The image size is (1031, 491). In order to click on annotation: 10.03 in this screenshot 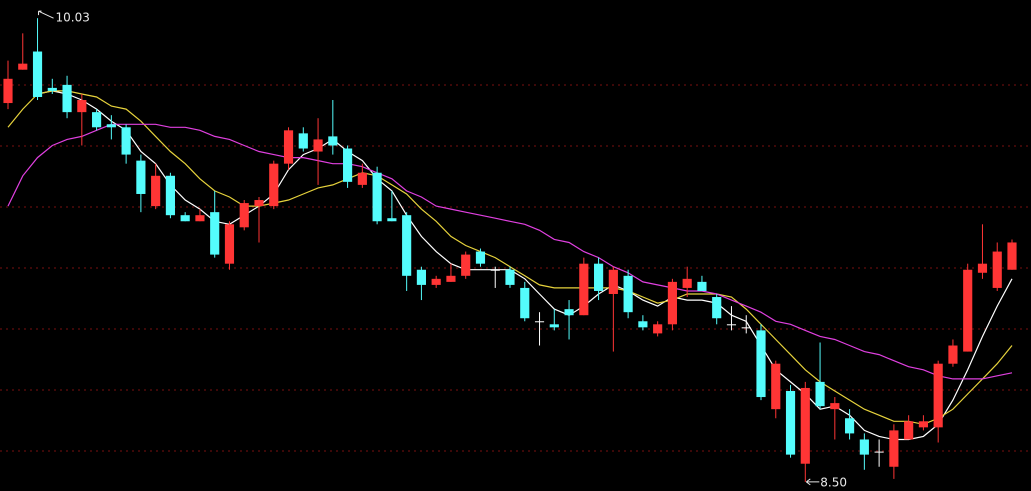, I will do `click(64, 17)`.